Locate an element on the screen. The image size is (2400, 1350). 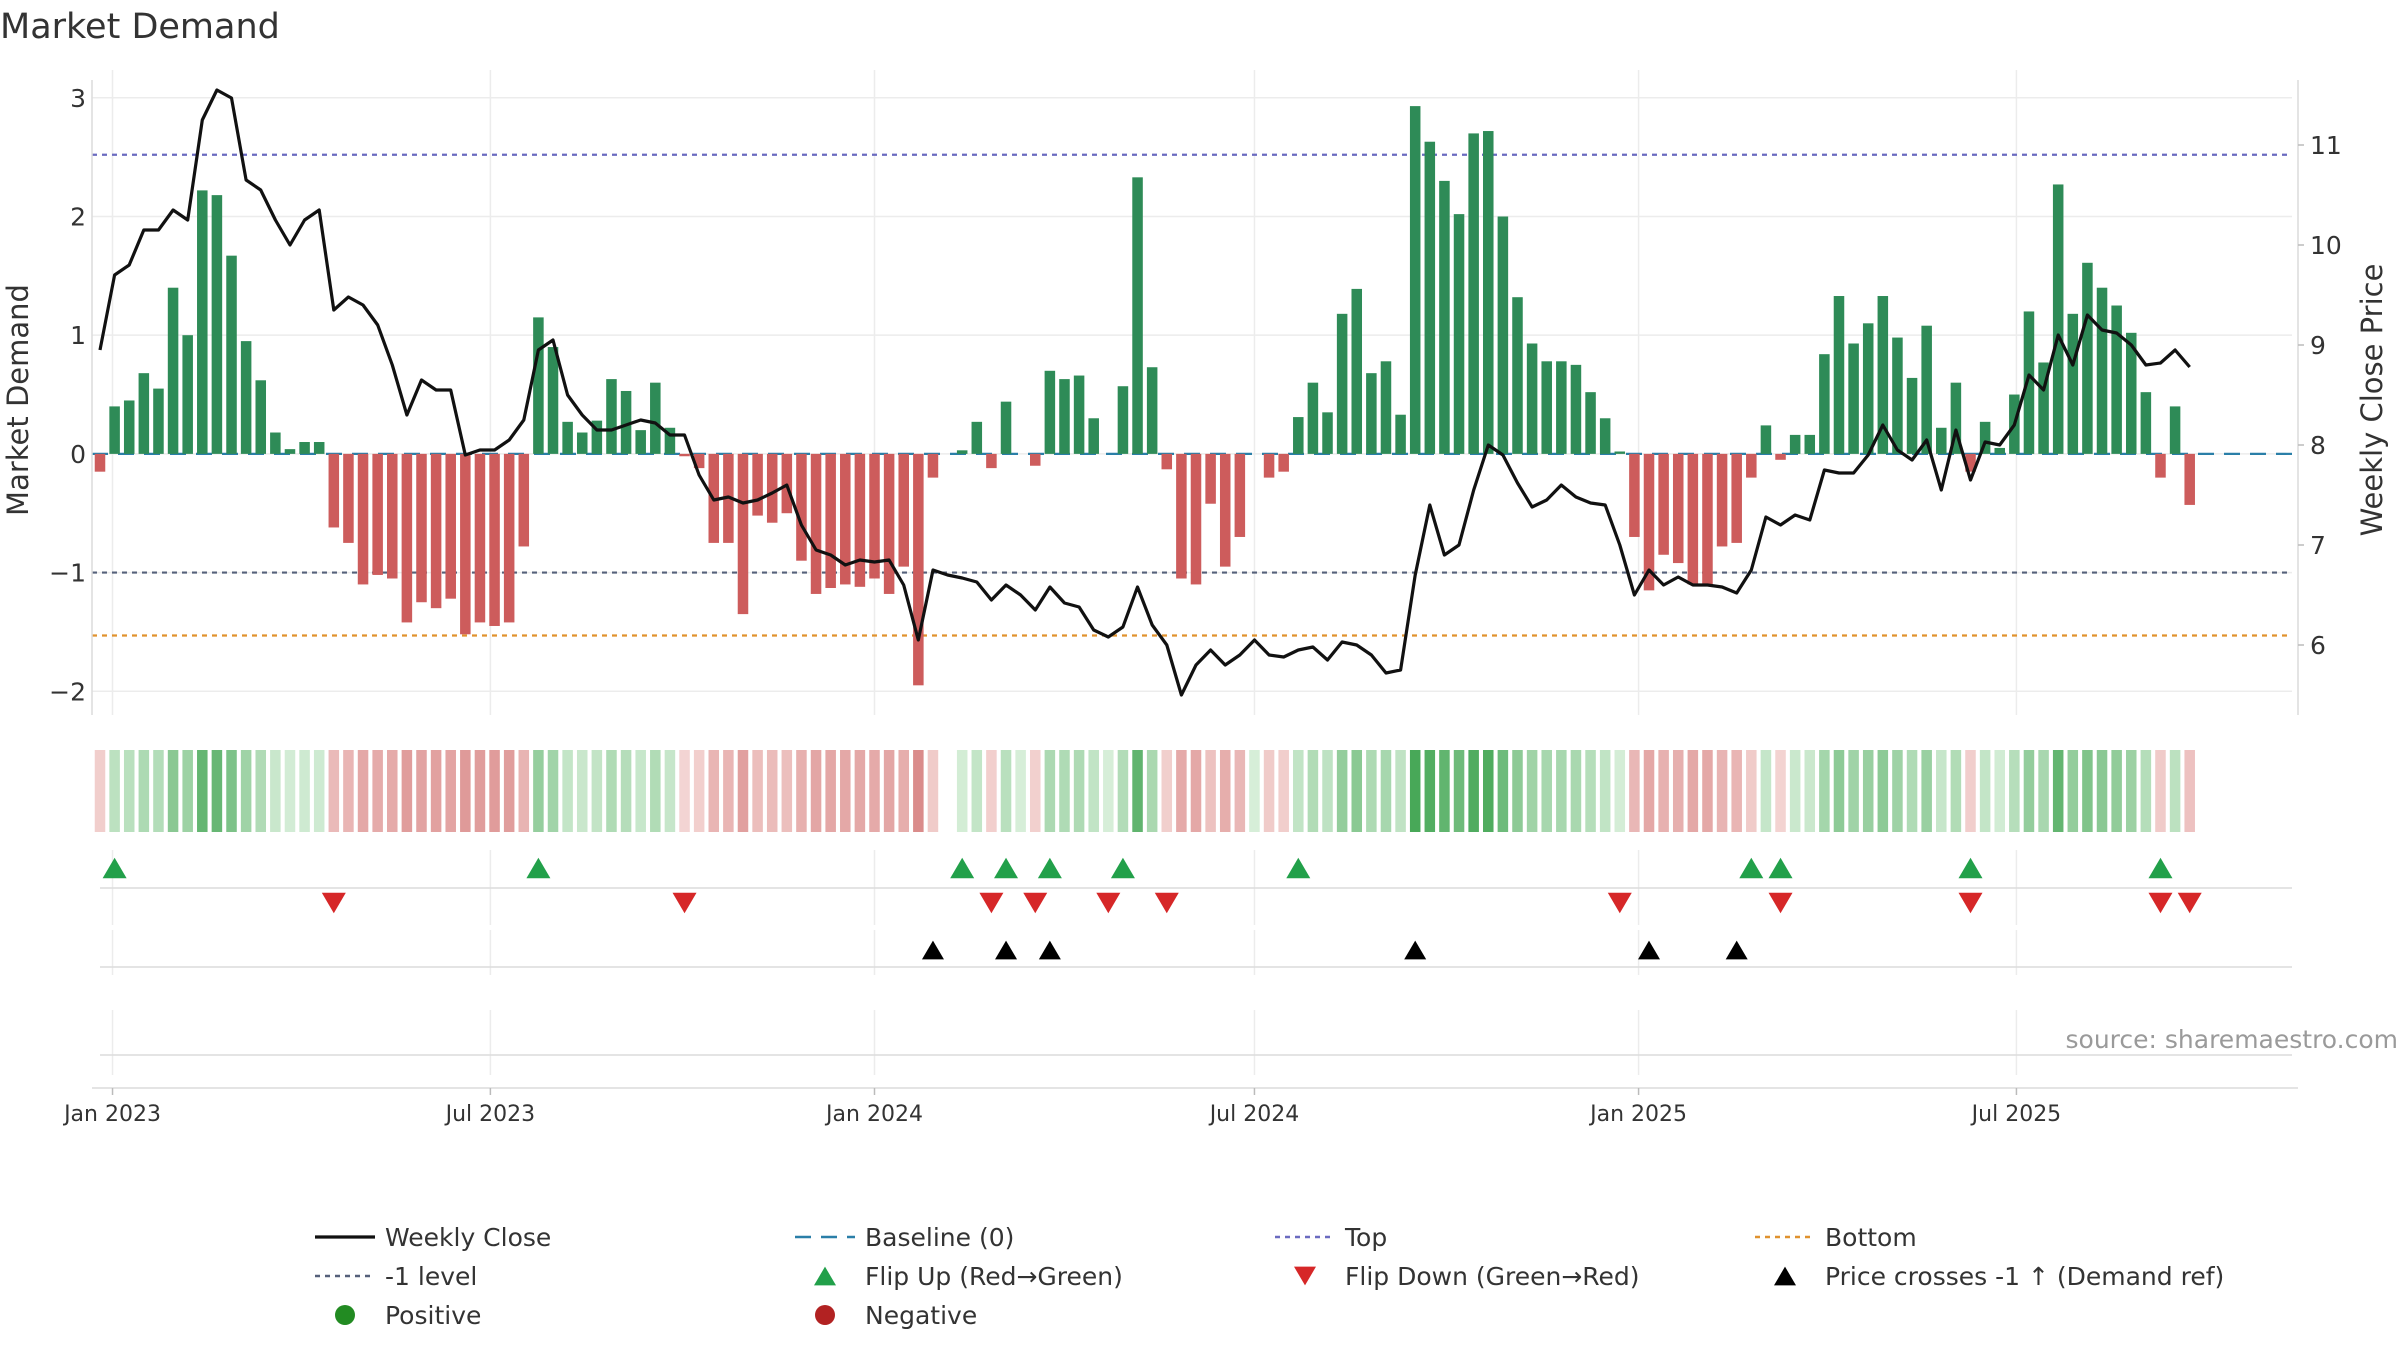
y-tick-right: 11 is located at coordinates (2326, 145).